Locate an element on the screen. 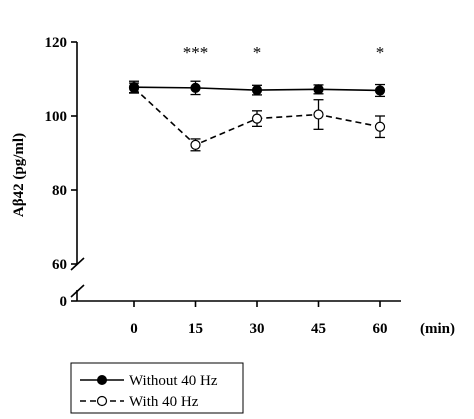 The width and height of the screenshot is (474, 419). series-group is located at coordinates (257, 116).